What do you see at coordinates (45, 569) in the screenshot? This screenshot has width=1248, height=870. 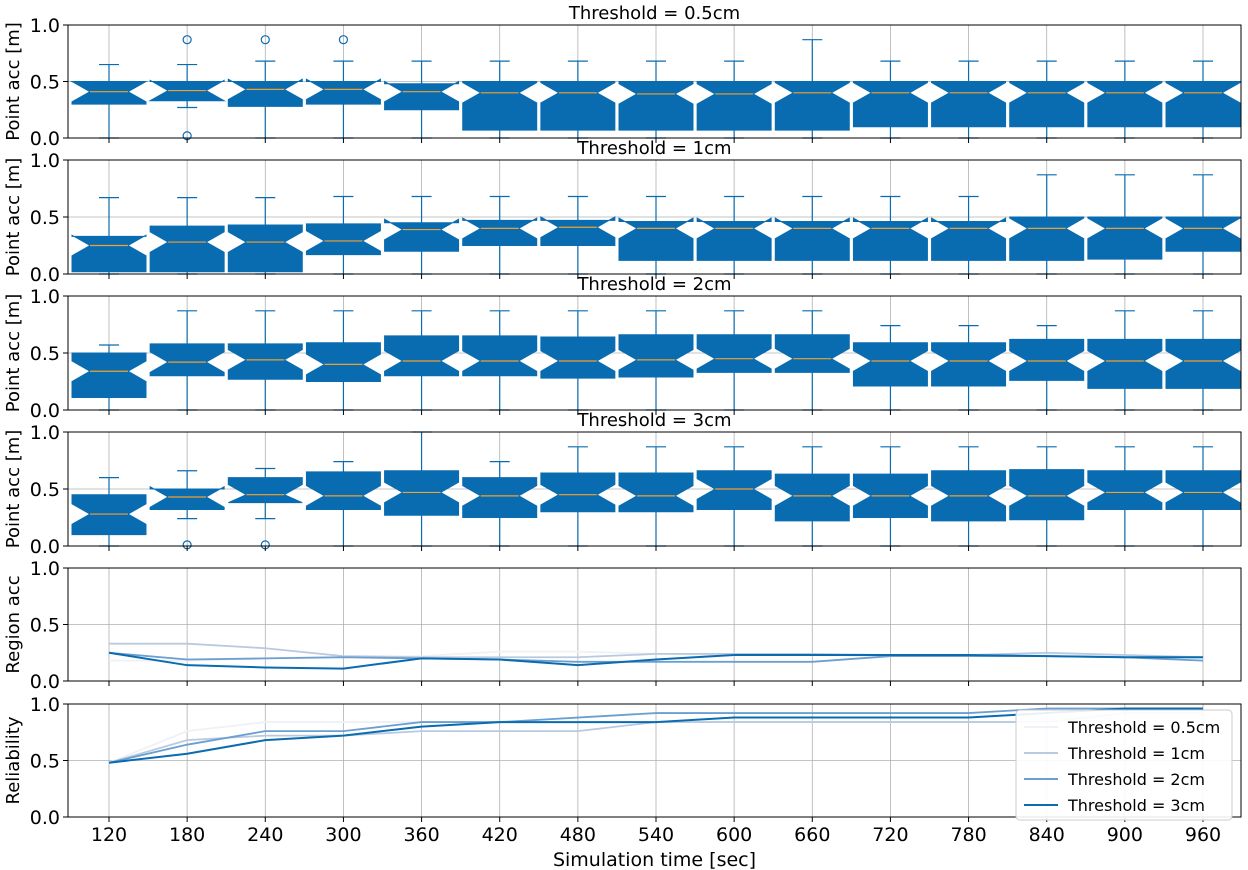 I see `y-tick-label: 1.0` at bounding box center [45, 569].